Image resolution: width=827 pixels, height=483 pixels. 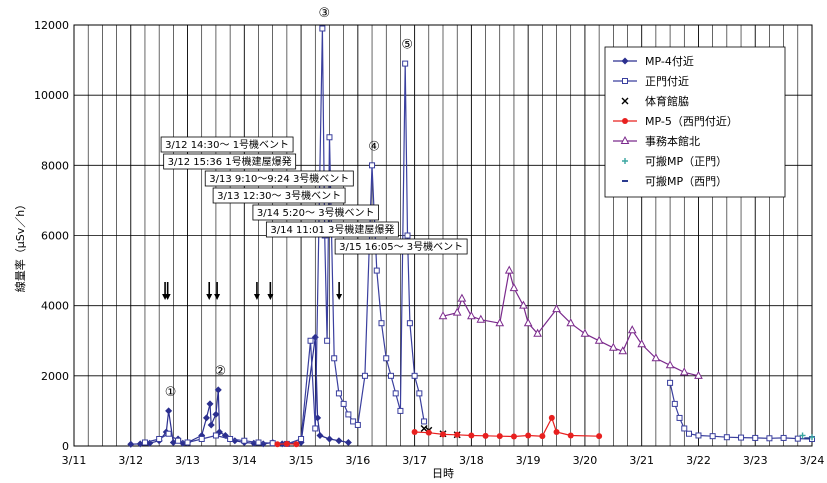 What do you see at coordinates (279, 195) in the screenshot?
I see `annotation-box: 3/13 12:30～ 3号機ベント` at bounding box center [279, 195].